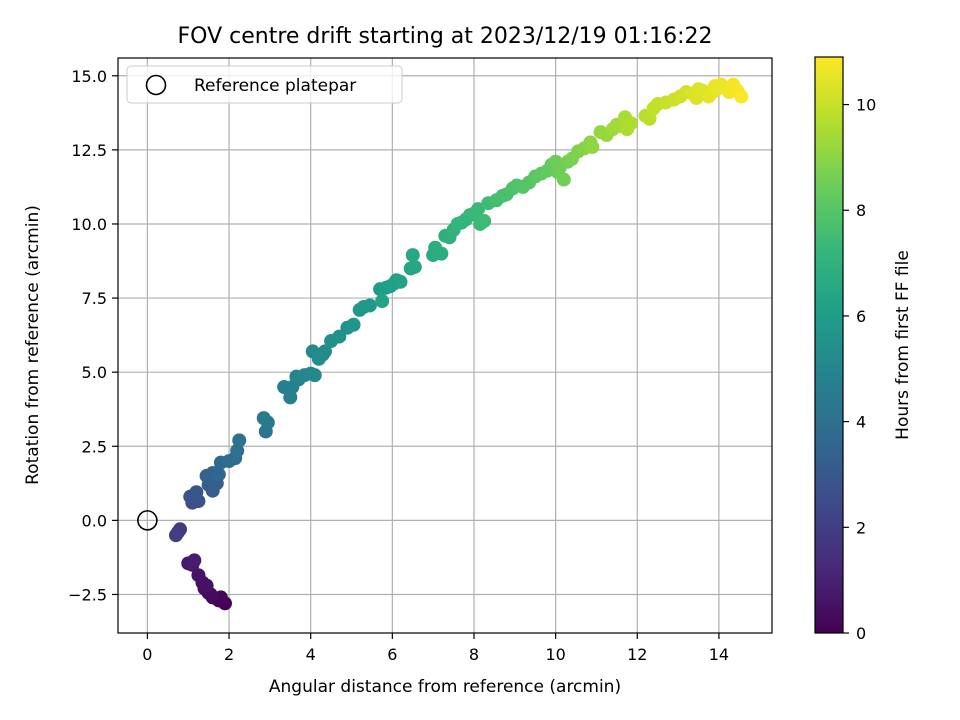  I want to click on colorbar-tick-label: 2, so click(861, 527).